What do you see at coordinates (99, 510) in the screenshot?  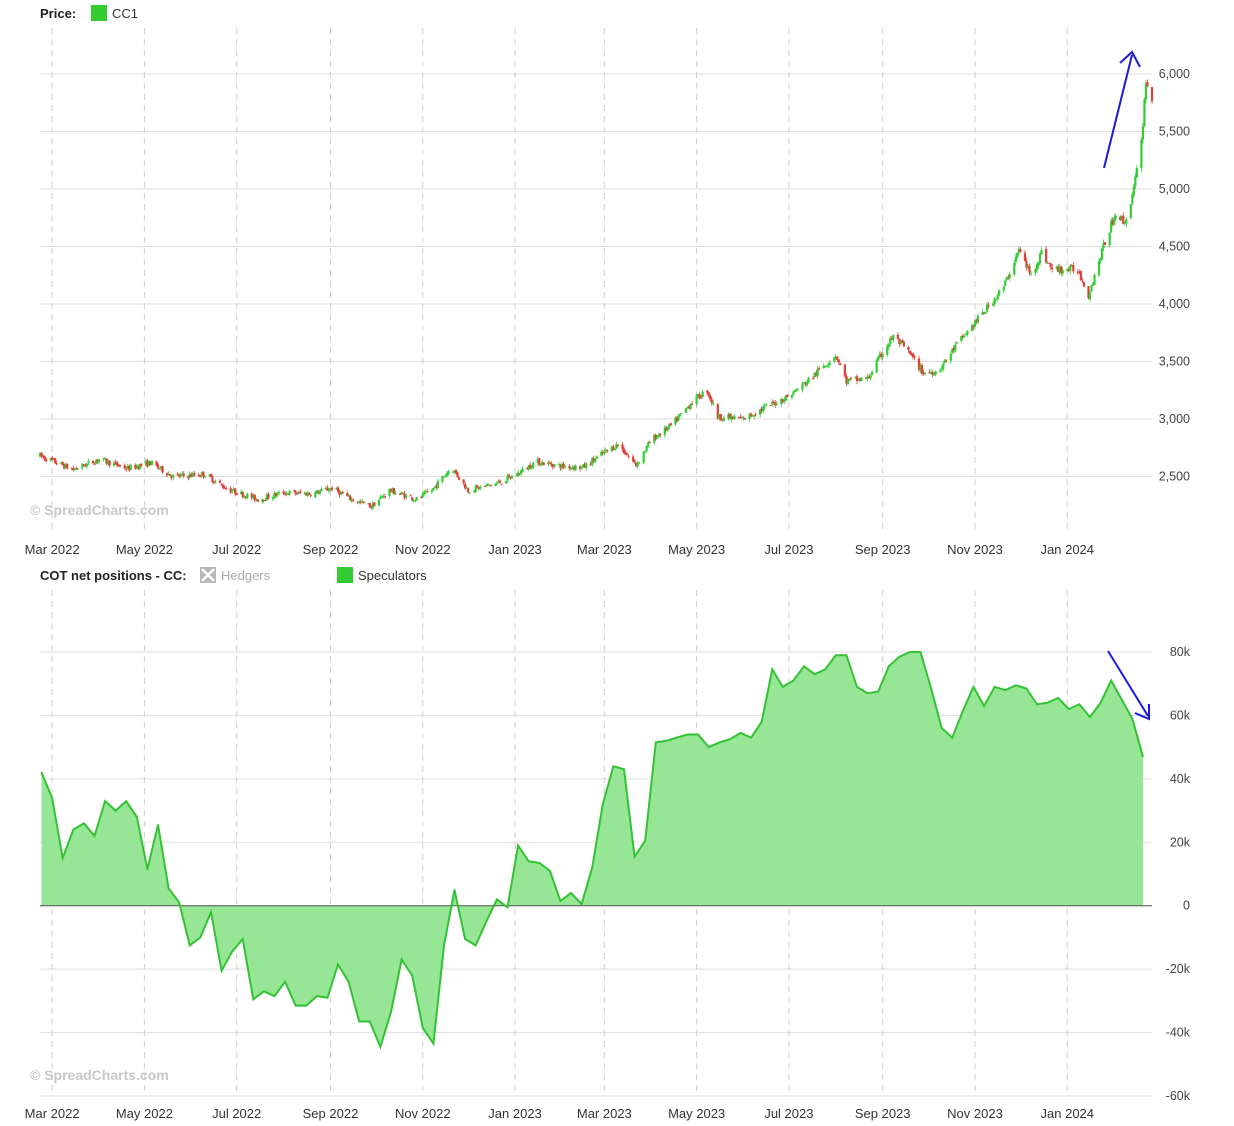 I see `price-watermark: © SpreadCharts.com` at bounding box center [99, 510].